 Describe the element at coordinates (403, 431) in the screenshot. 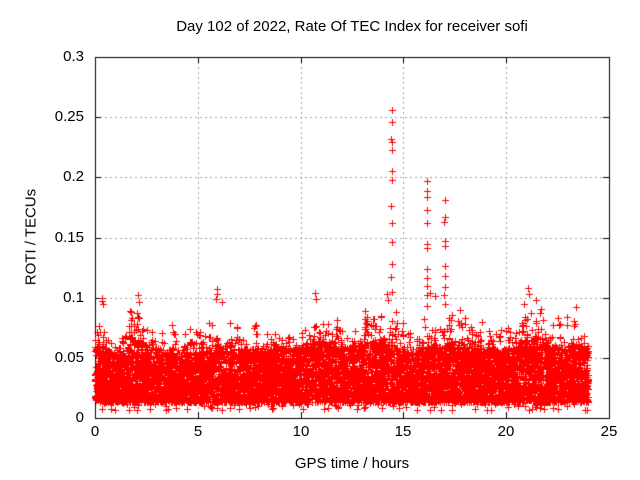

I see `x-tick-label: 15` at that location.